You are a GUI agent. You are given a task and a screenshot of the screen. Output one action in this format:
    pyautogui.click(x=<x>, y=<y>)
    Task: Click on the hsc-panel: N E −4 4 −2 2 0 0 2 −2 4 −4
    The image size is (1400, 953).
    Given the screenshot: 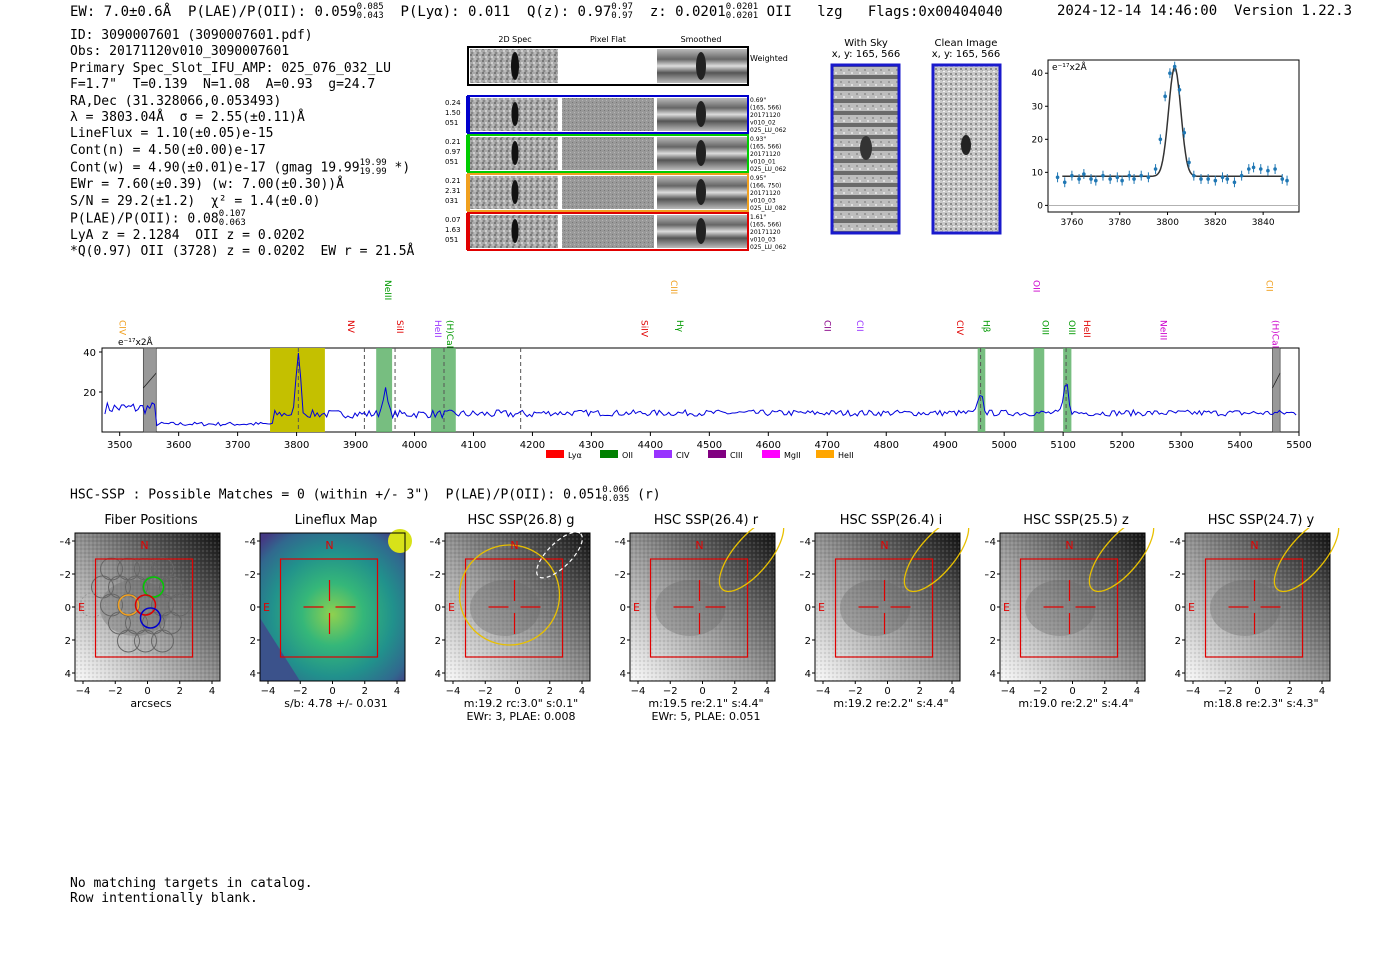 What is the action you would take?
    pyautogui.click(x=140, y=614)
    